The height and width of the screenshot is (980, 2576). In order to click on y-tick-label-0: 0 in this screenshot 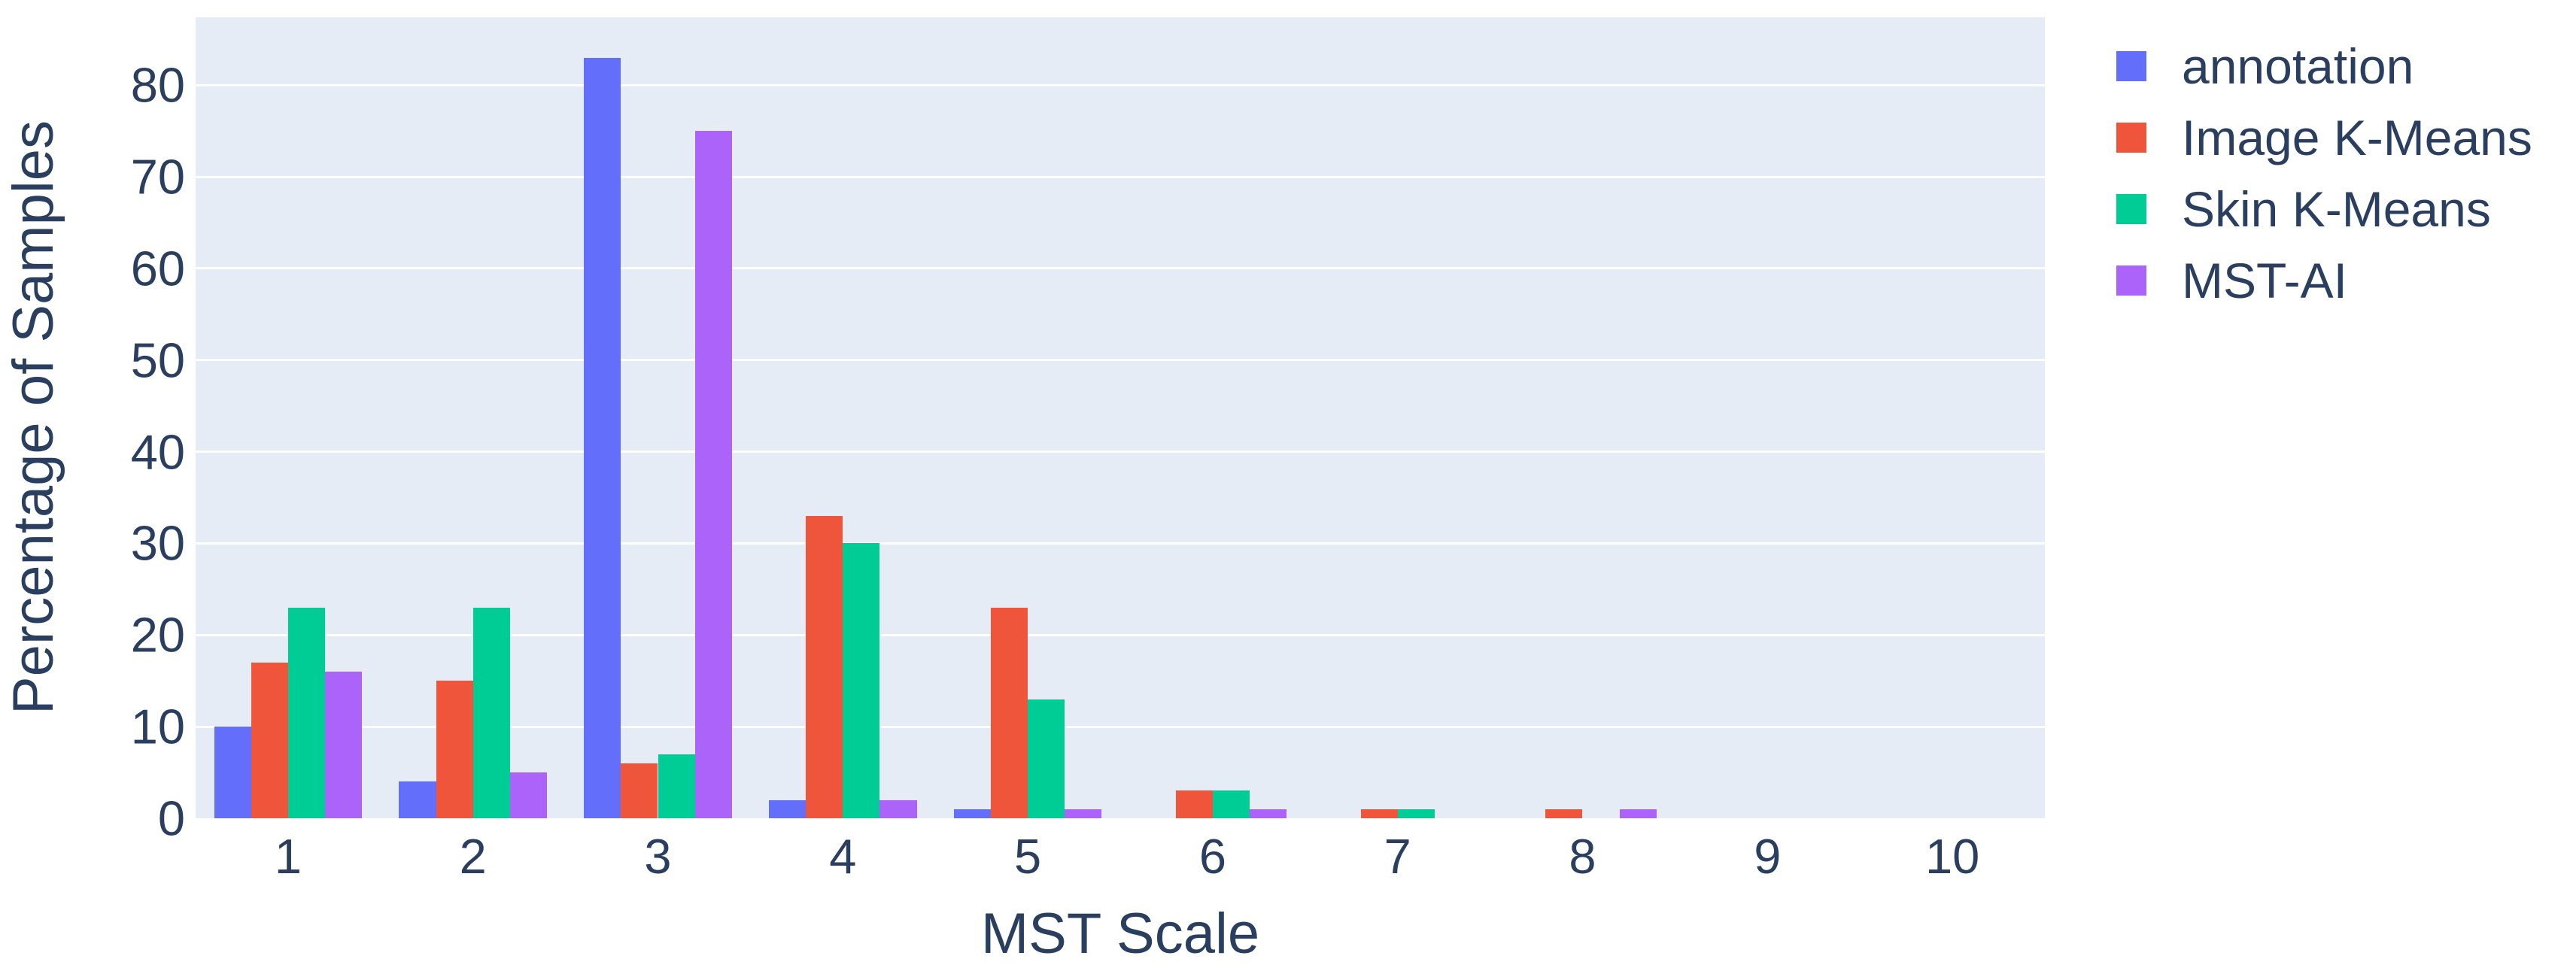, I will do `click(171, 818)`.